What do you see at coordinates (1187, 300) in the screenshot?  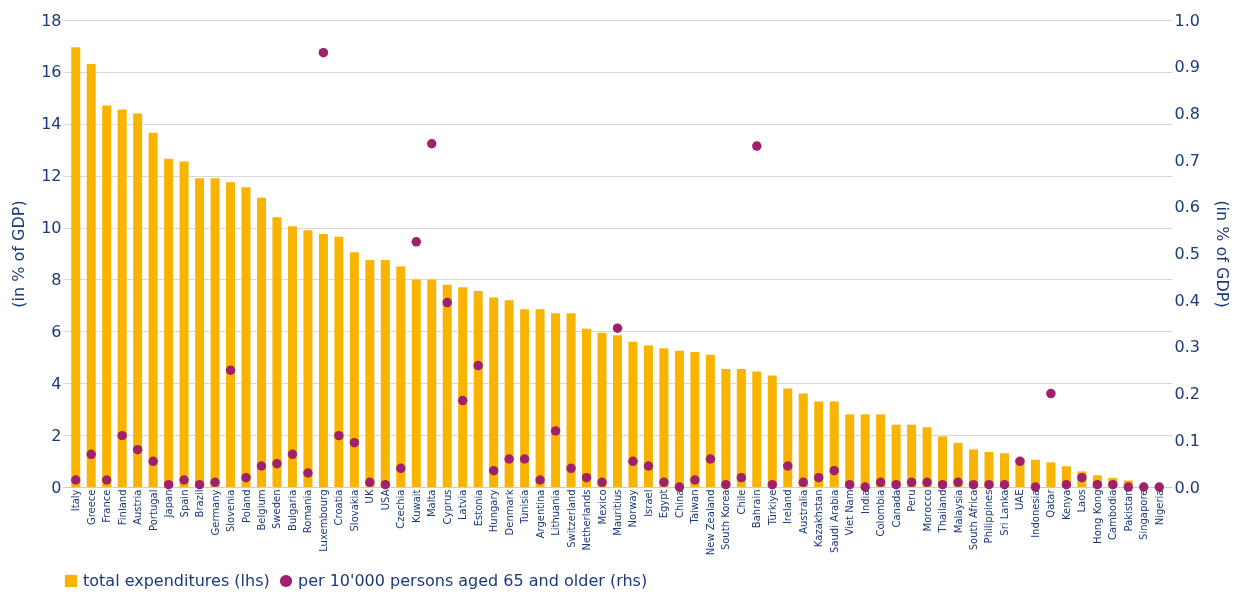 I see `y2-tick-label: 0.4` at bounding box center [1187, 300].